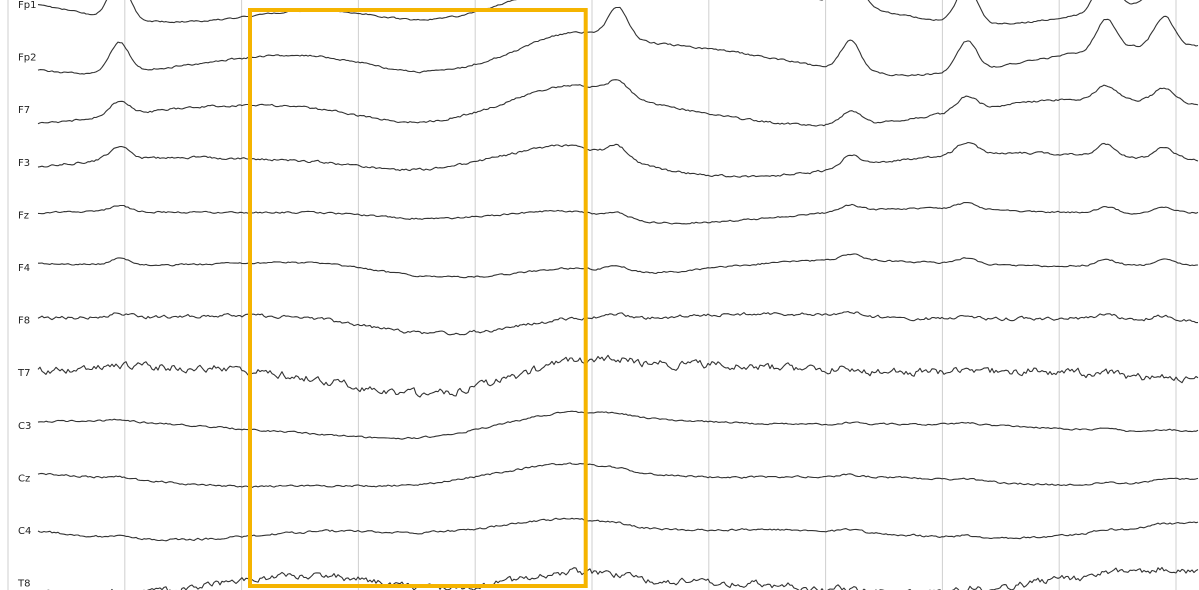  Describe the element at coordinates (24, 478) in the screenshot. I see `channel-label: Cz` at that location.